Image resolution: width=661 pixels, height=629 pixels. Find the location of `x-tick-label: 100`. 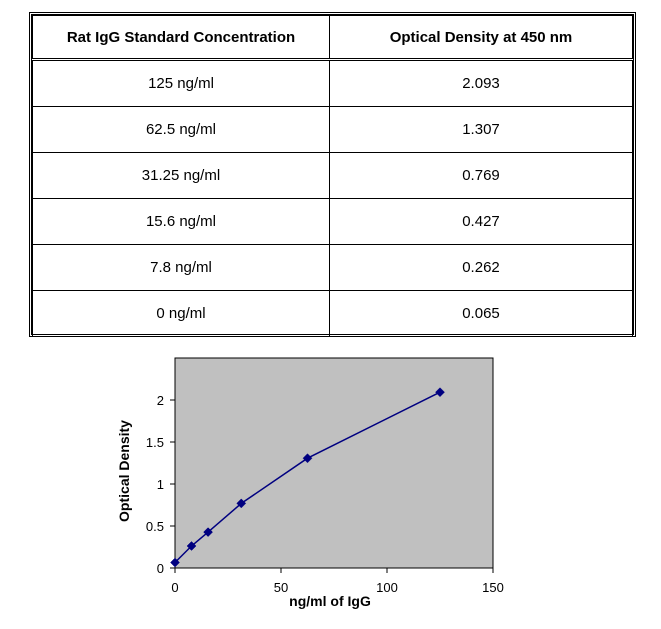

x-tick-label: 100 is located at coordinates (387, 587).